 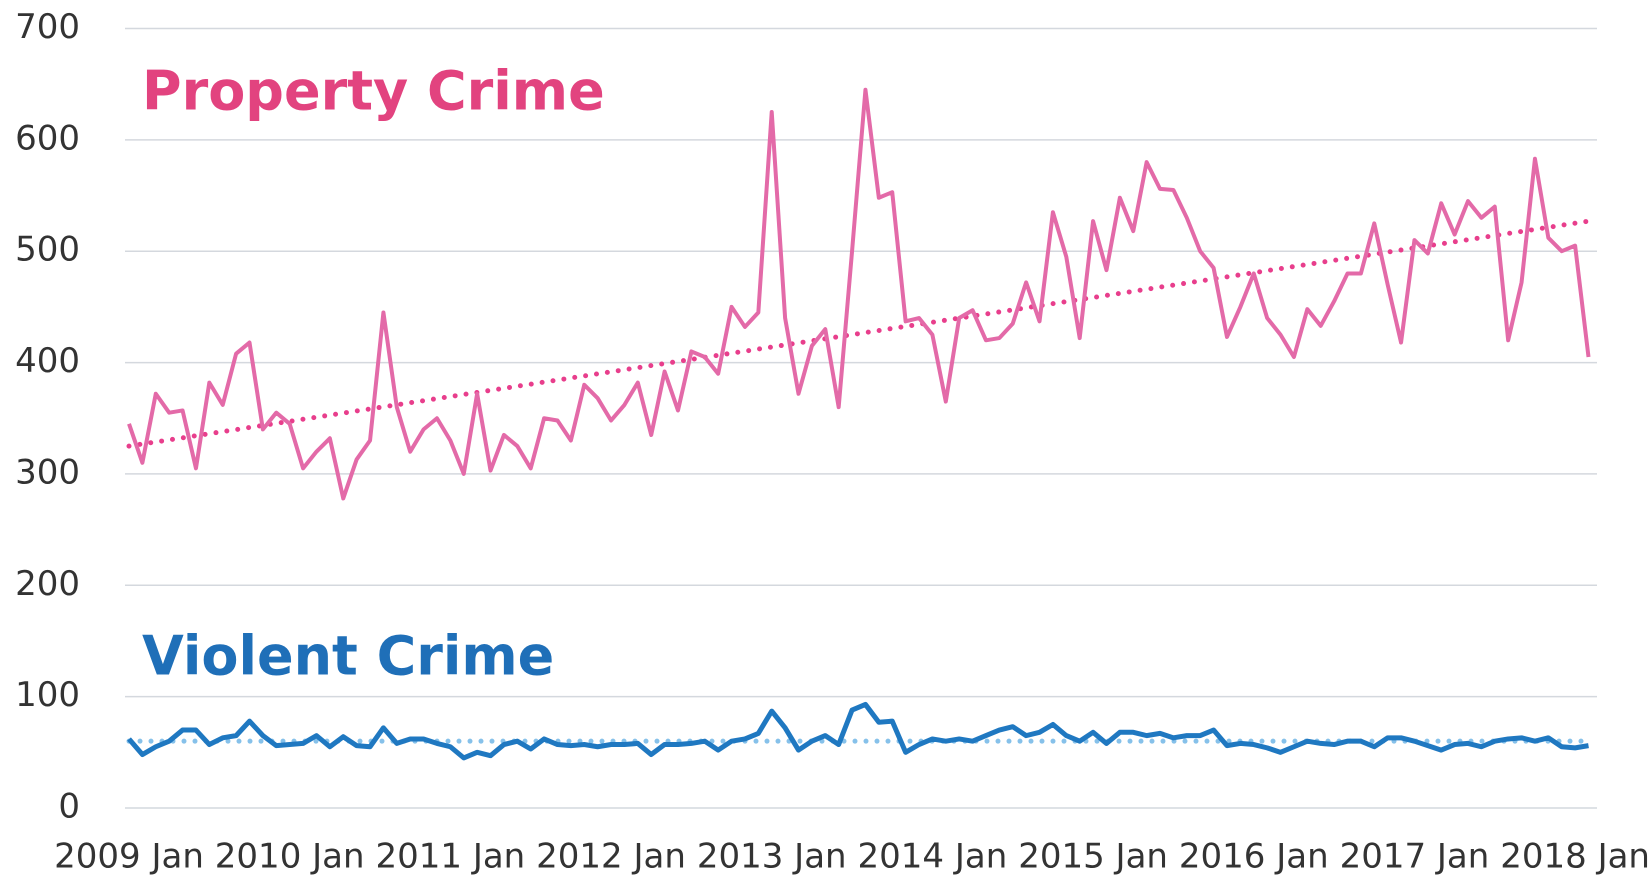 What do you see at coordinates (47, 27) in the screenshot?
I see `y-tick-label: 700` at bounding box center [47, 27].